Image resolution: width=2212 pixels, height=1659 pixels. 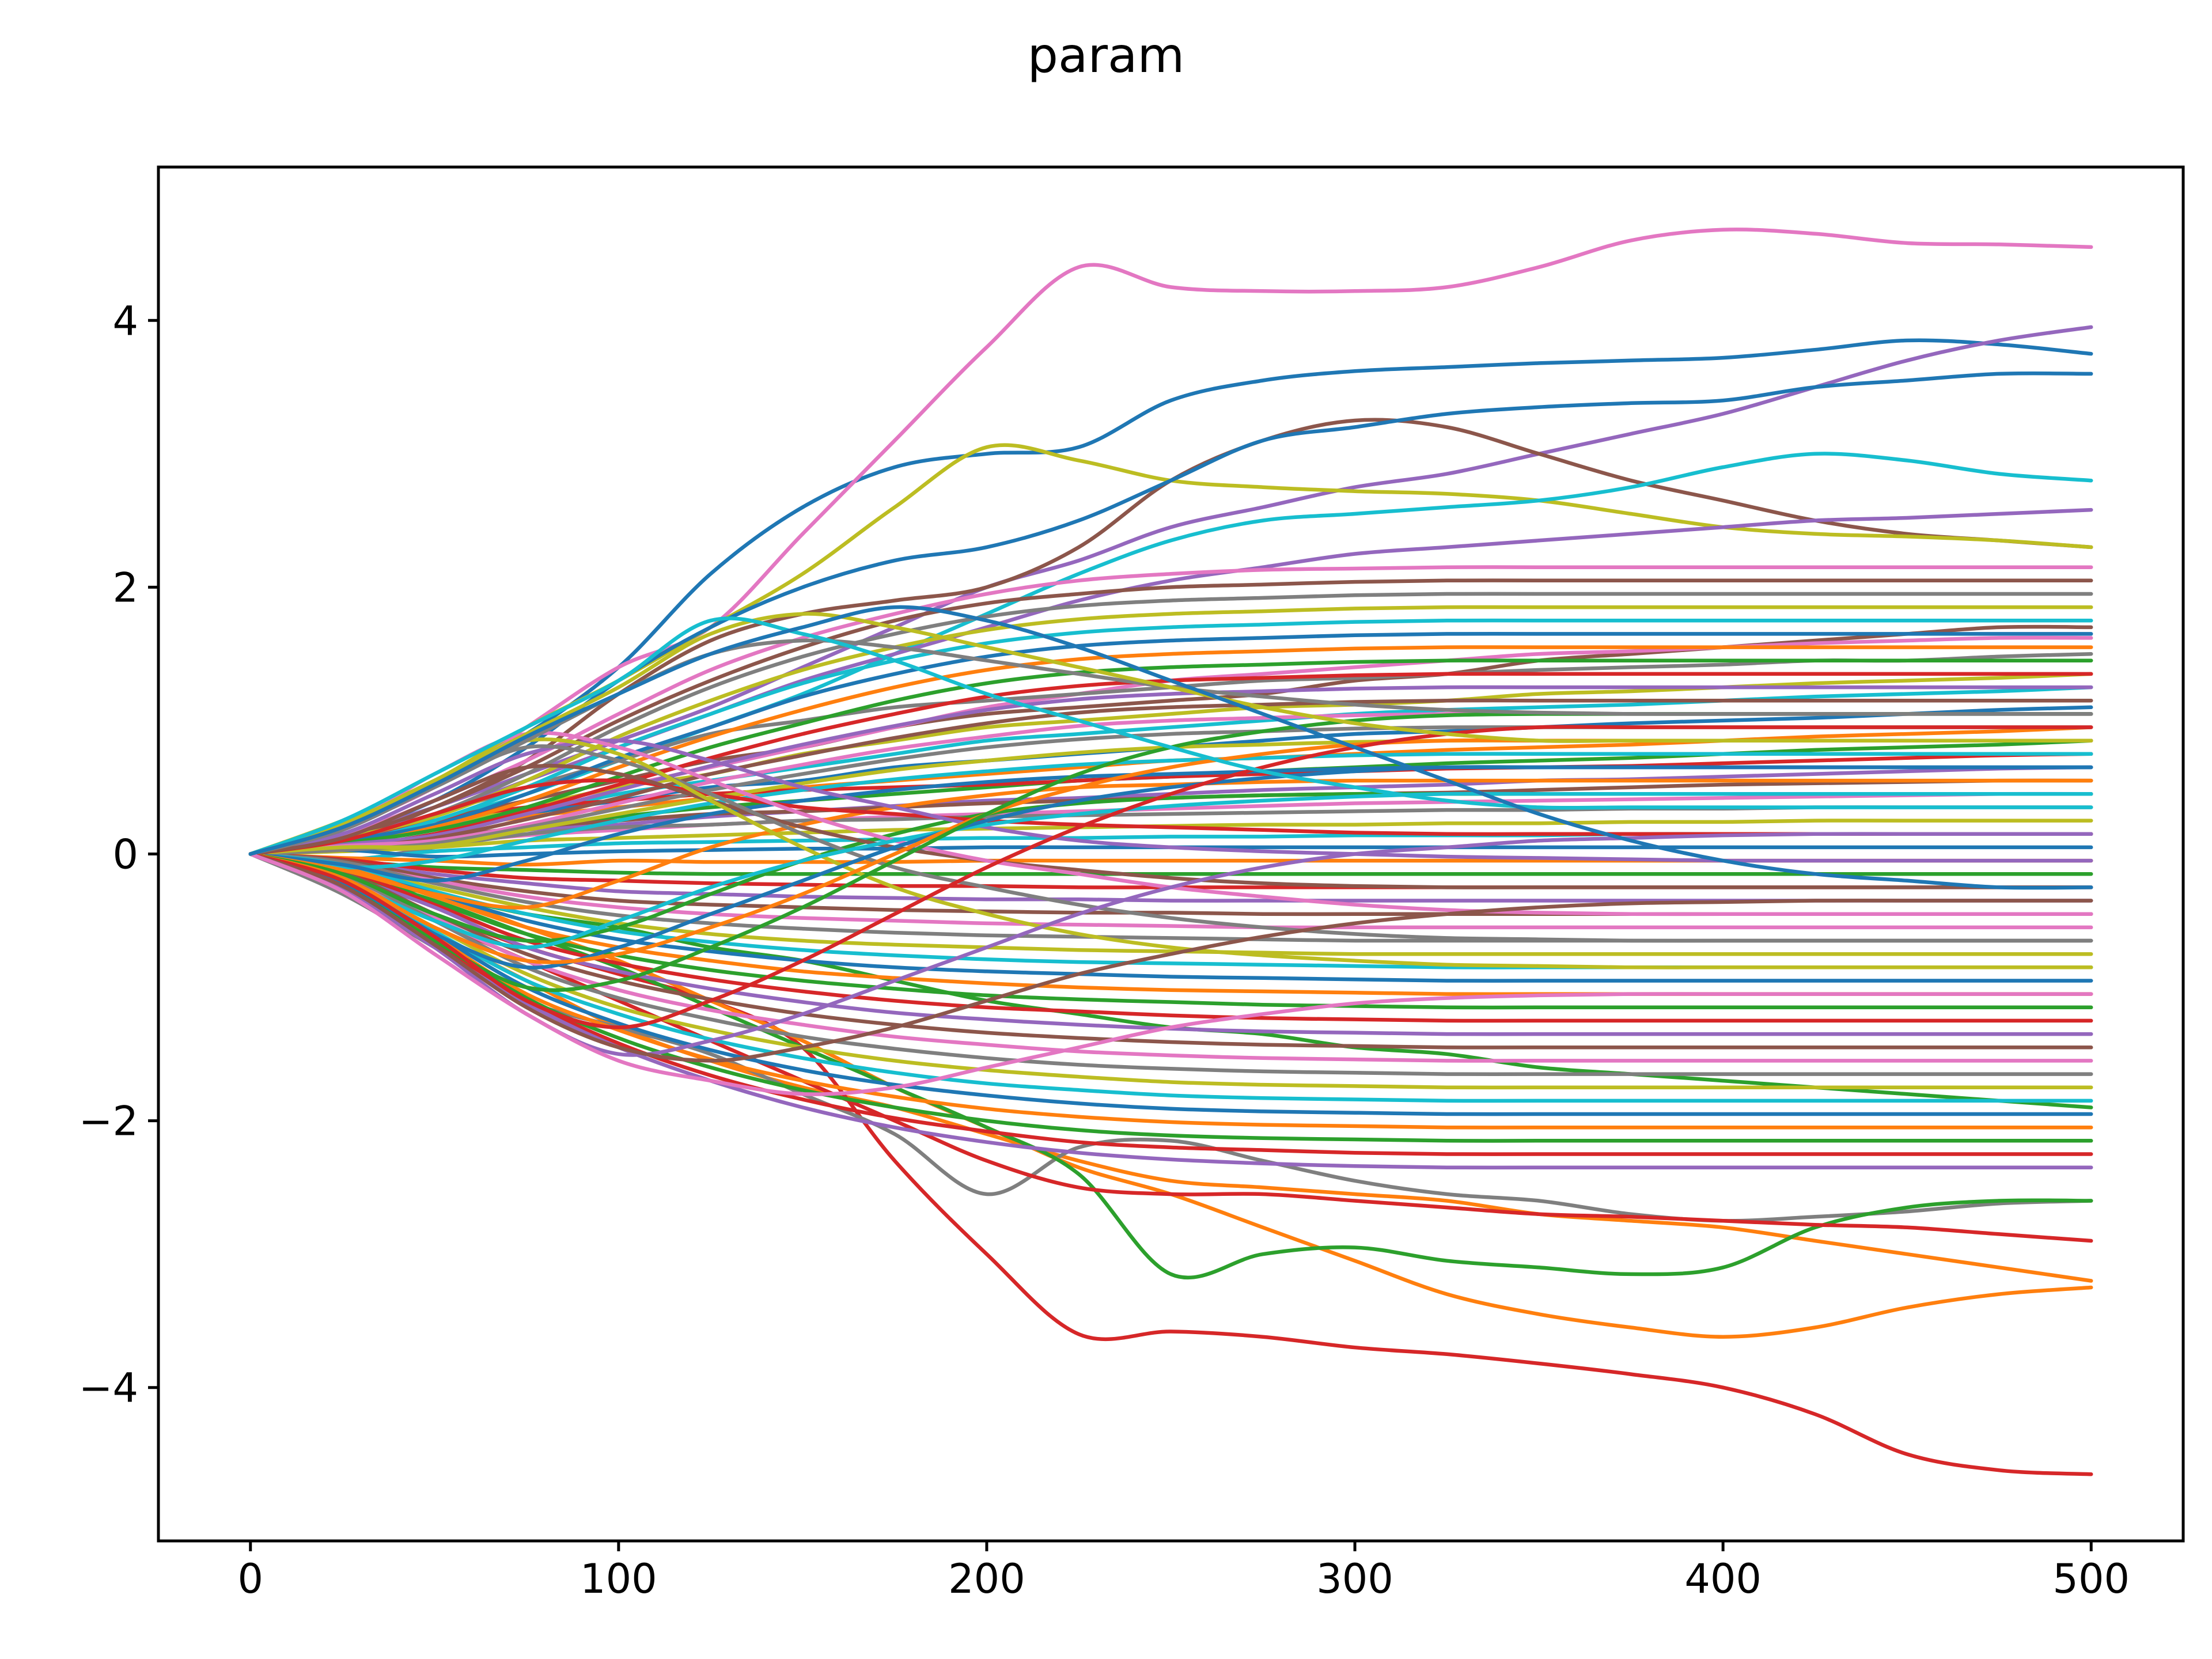 What do you see at coordinates (250, 1579) in the screenshot?
I see `x-tick-label: 0` at bounding box center [250, 1579].